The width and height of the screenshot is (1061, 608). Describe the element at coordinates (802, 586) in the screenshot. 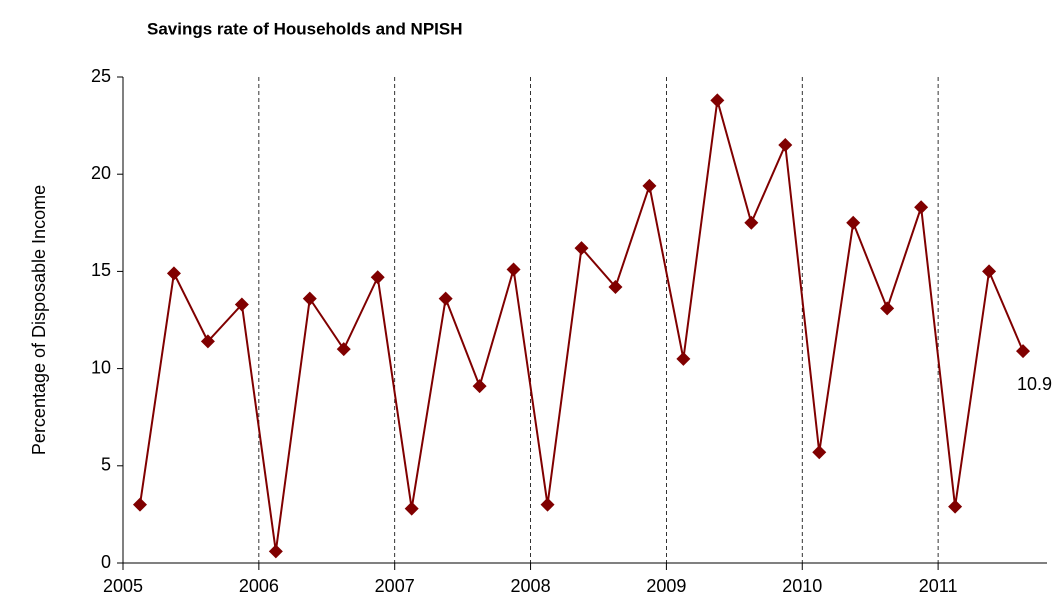

I see `x-tick-label: 2010` at that location.